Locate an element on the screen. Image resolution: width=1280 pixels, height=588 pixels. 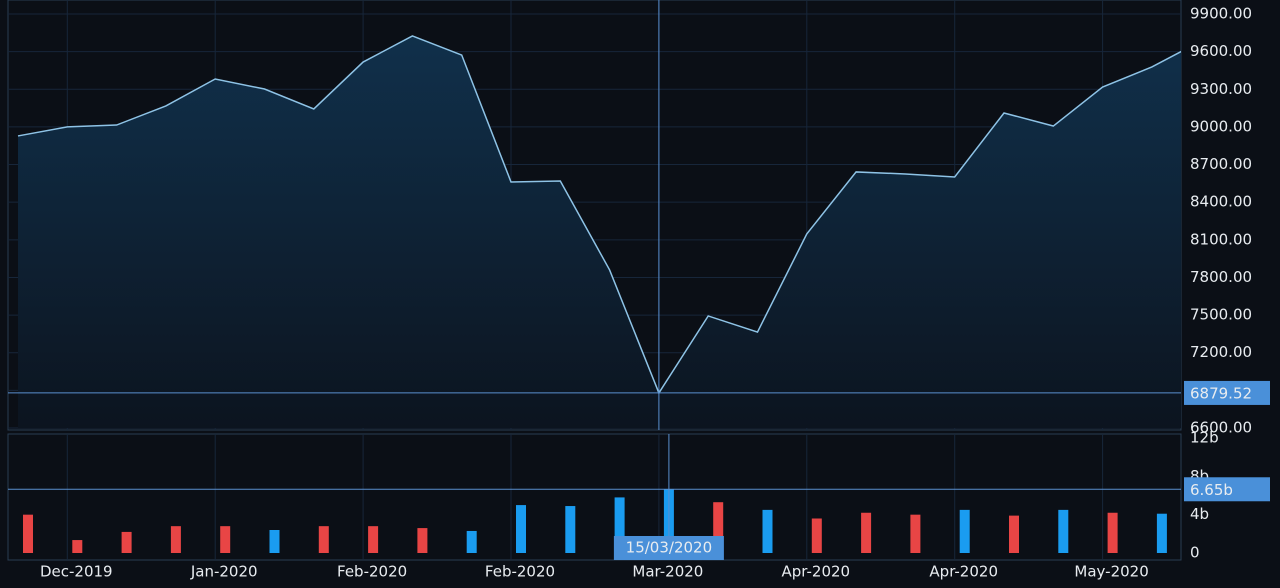
y-tick-label: 4b is located at coordinates (1199, 514).